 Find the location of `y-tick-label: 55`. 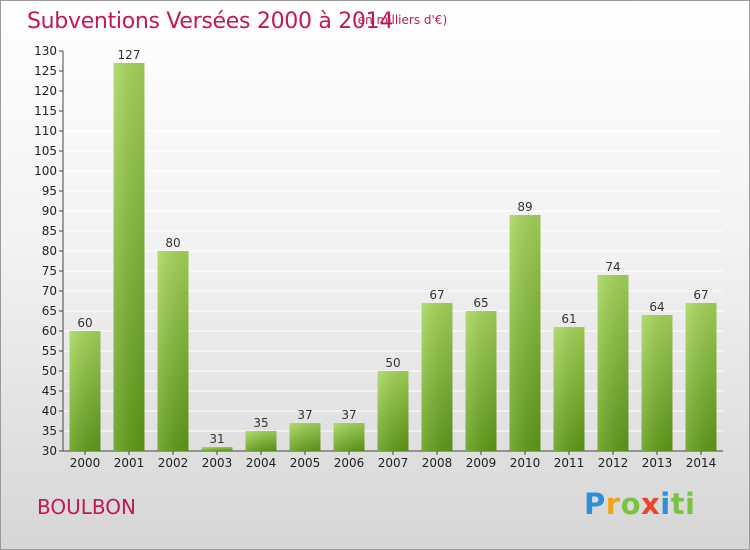

y-tick-label: 55 is located at coordinates (49, 351).